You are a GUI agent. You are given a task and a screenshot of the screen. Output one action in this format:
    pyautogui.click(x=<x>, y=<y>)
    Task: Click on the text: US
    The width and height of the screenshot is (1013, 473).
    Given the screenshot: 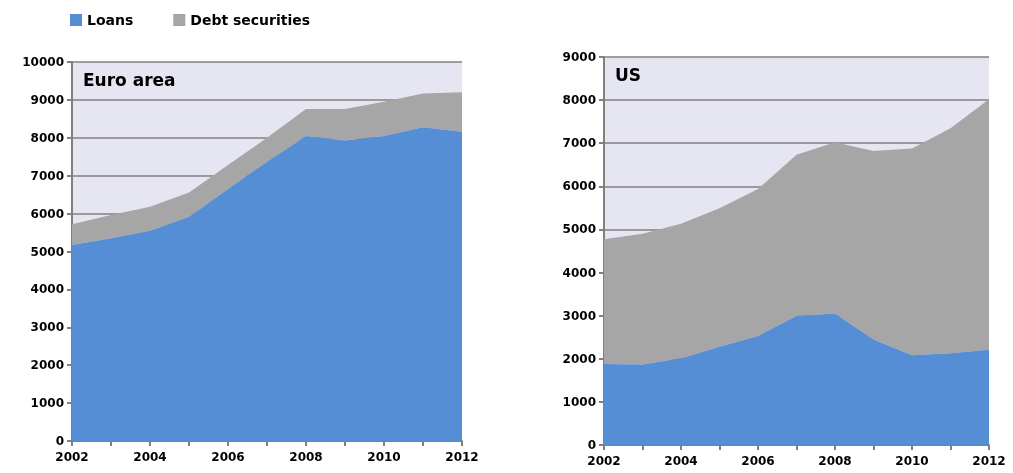 What is the action you would take?
    pyautogui.click(x=628, y=74)
    